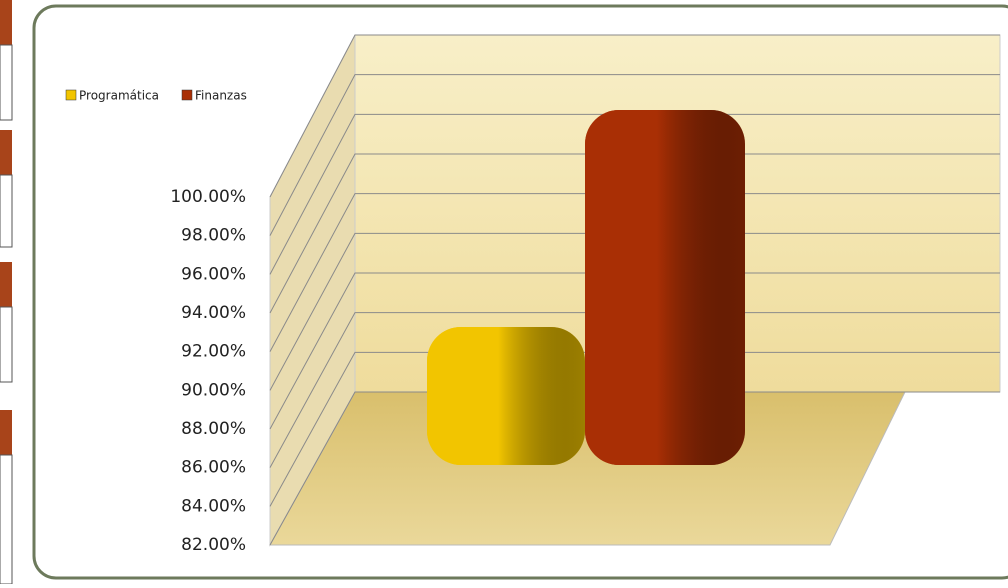 This screenshot has width=1008, height=588. I want to click on legend-label: Programática, so click(119, 96).